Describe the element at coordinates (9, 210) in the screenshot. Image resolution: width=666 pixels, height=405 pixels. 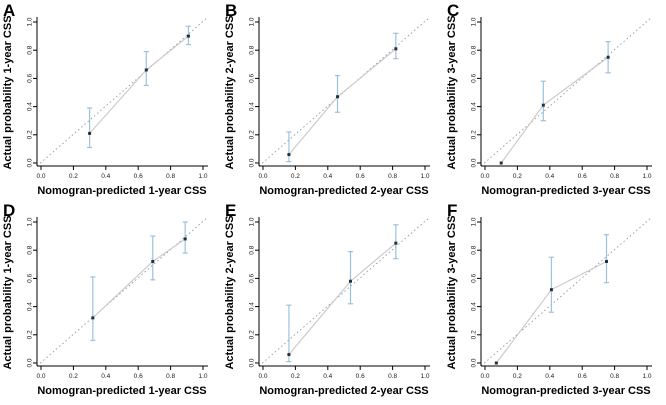
I see `panel-letter: D` at that location.